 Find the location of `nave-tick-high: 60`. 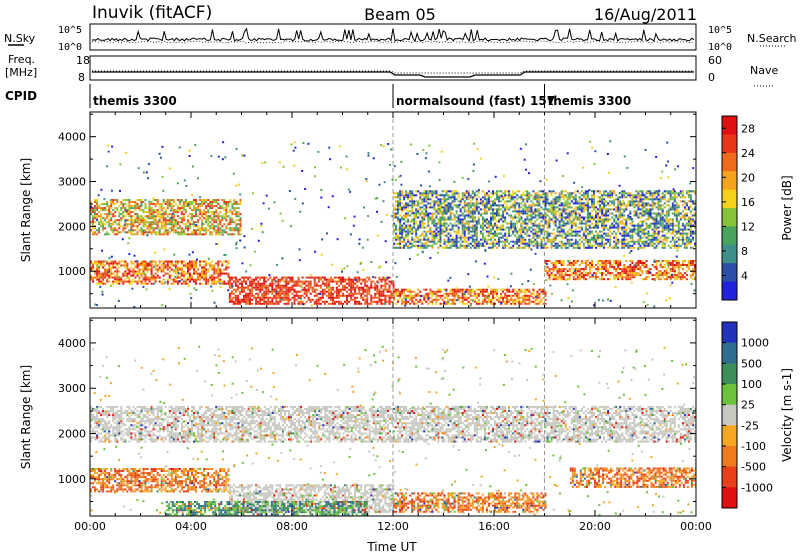

nave-tick-high: 60 is located at coordinates (715, 60).